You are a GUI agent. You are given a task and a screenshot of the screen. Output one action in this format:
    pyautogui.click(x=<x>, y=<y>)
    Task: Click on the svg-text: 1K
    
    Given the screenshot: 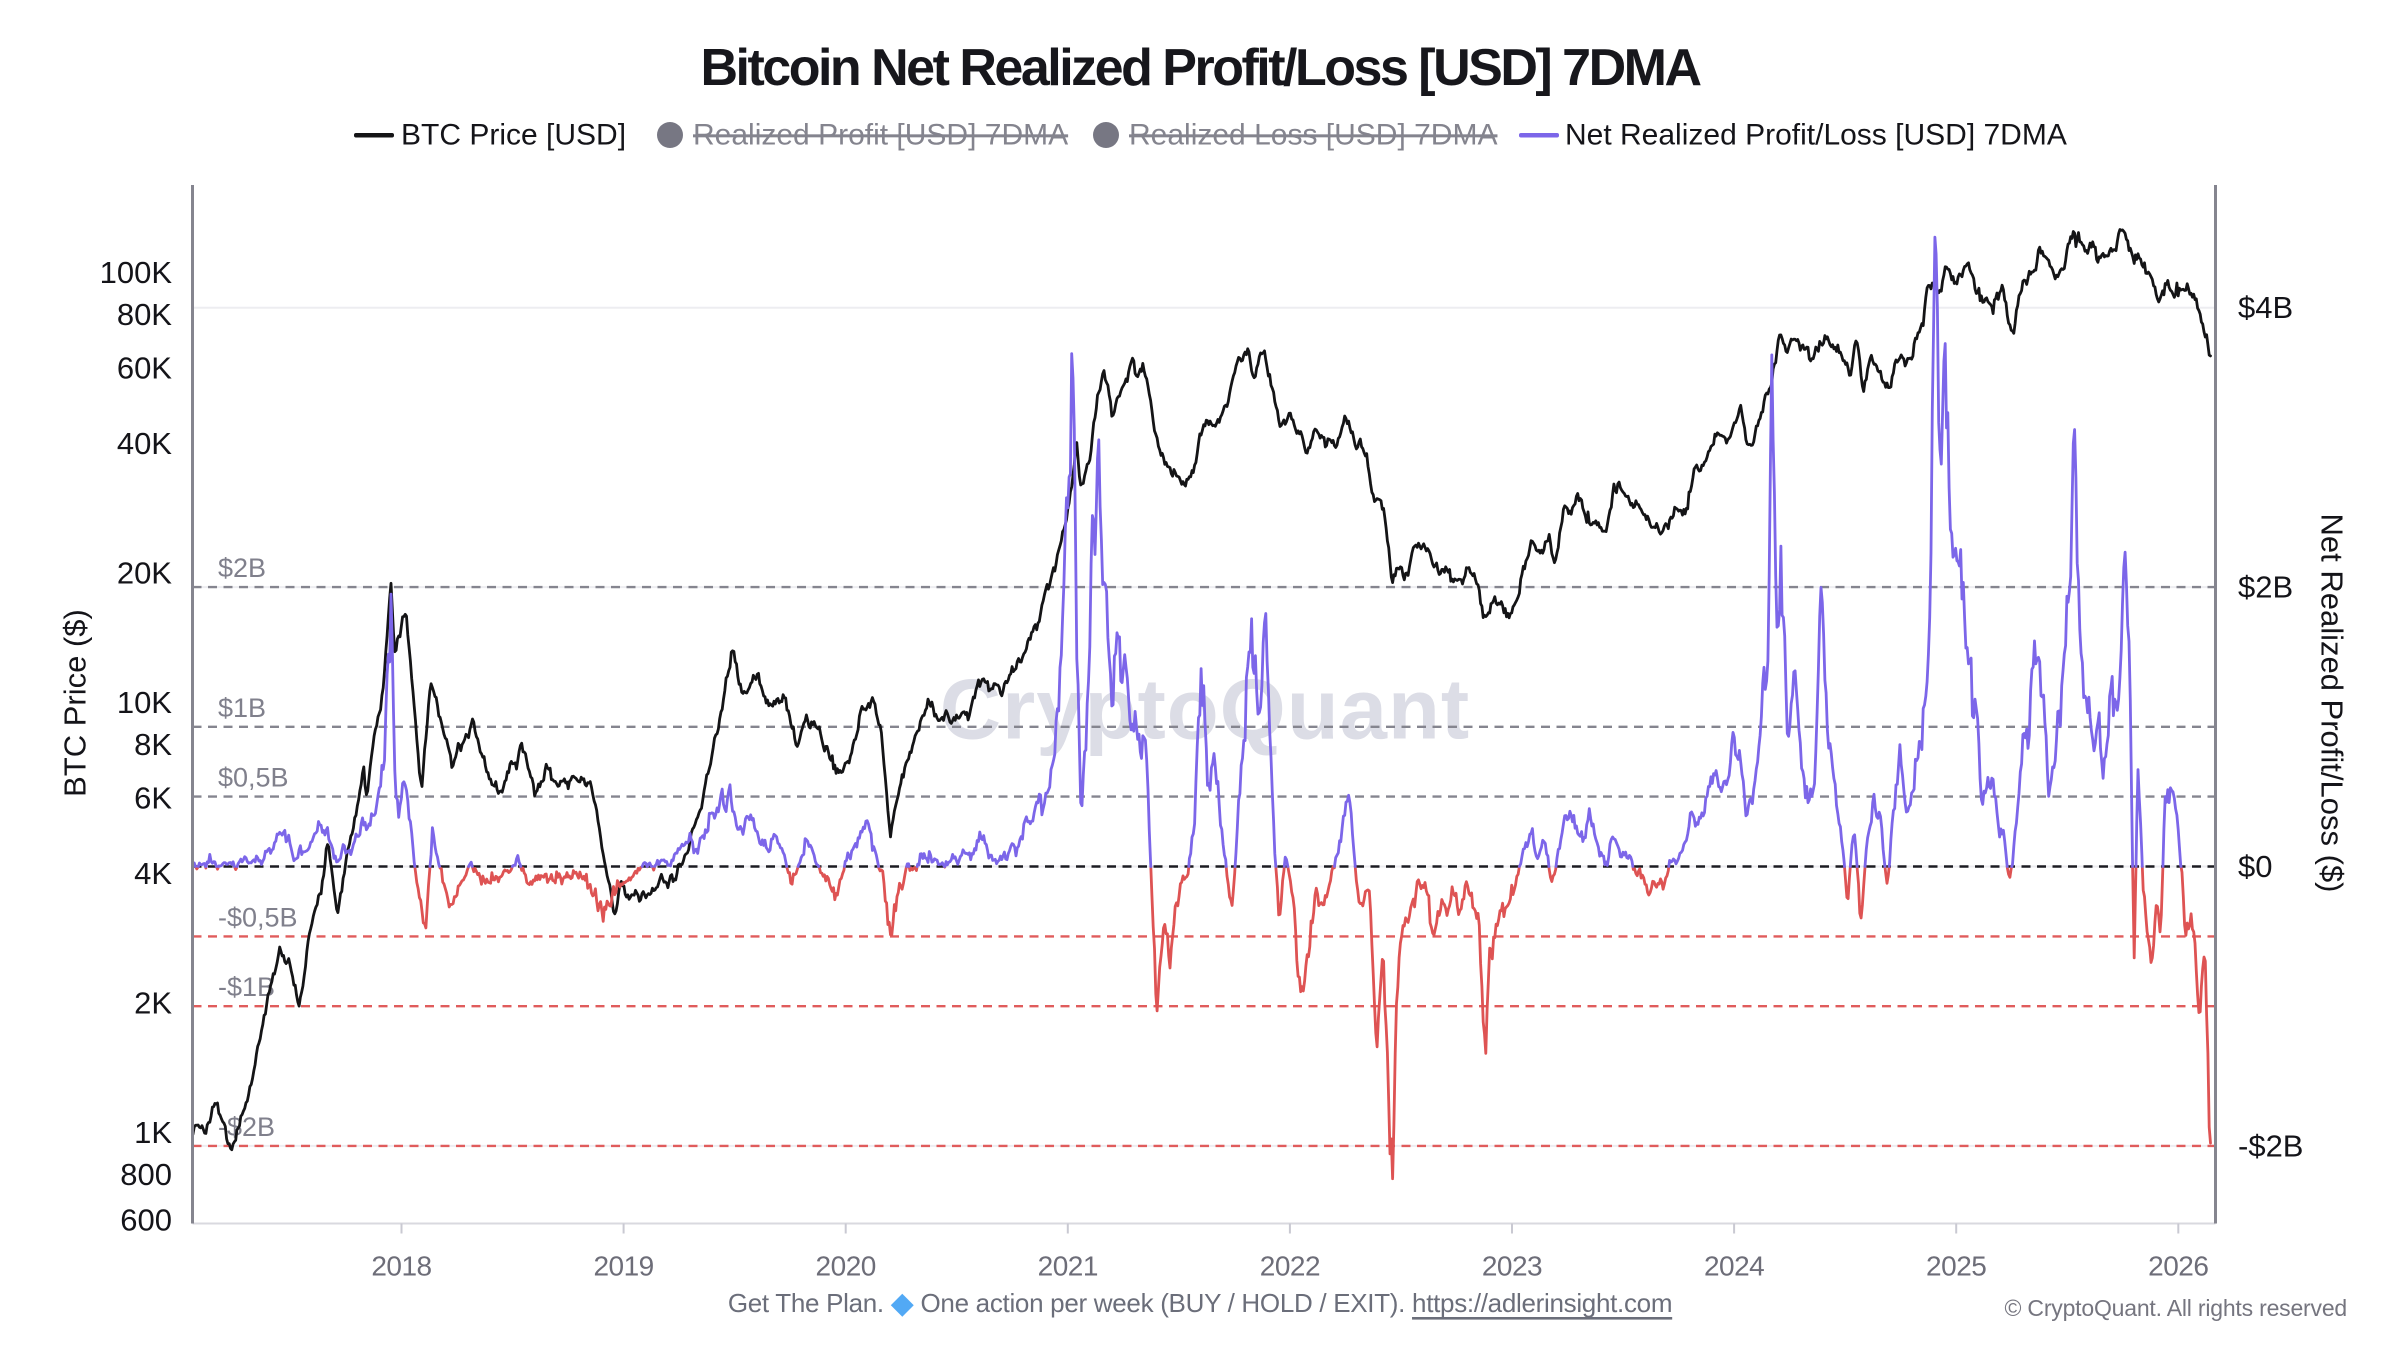 What is the action you would take?
    pyautogui.click(x=153, y=1132)
    